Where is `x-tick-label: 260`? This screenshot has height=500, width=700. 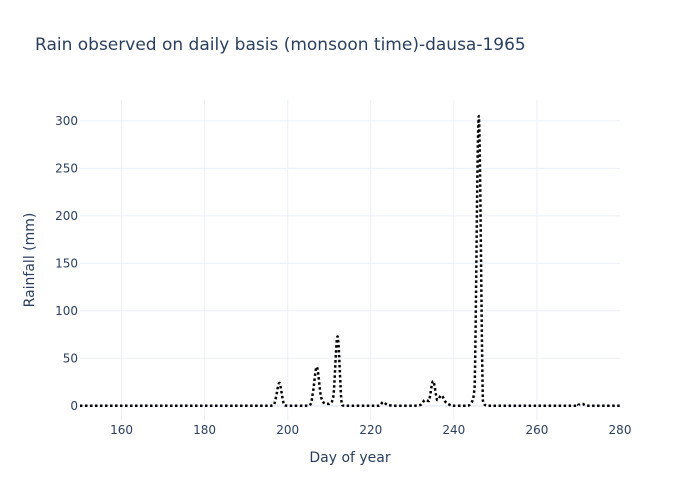
x-tick-label: 260 is located at coordinates (536, 430).